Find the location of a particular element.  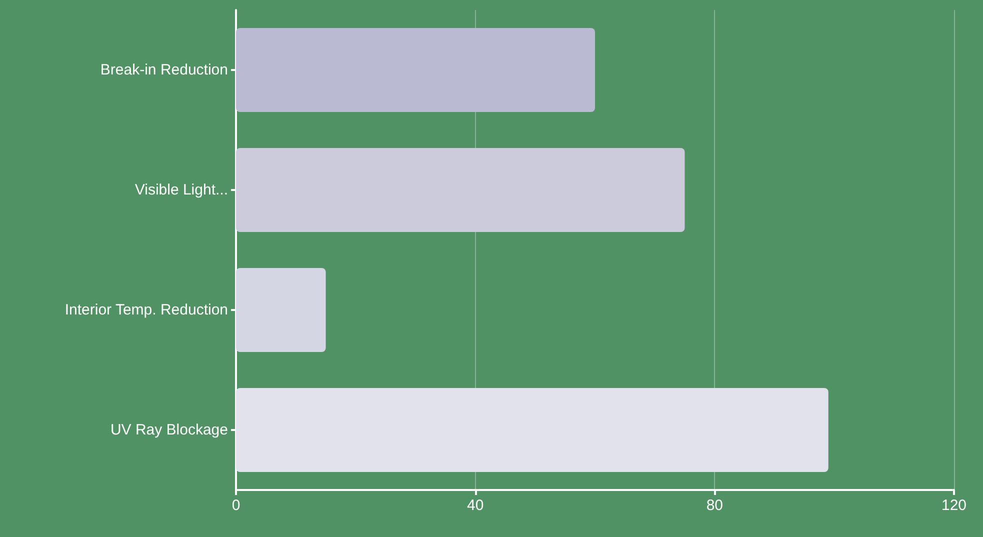

y-tick-label: UV Ray Blockage is located at coordinates (169, 430).